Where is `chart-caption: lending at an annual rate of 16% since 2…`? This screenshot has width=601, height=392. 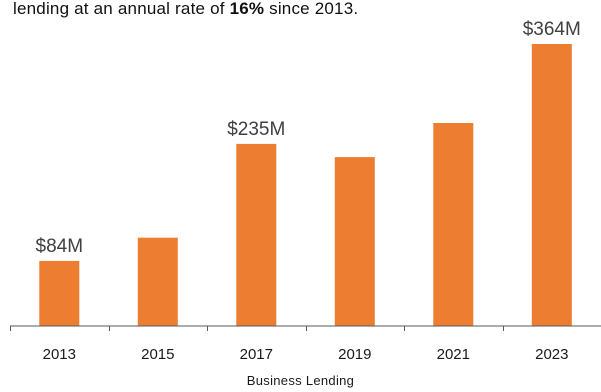 chart-caption: lending at an annual rate of 16% since 2… is located at coordinates (185, 12).